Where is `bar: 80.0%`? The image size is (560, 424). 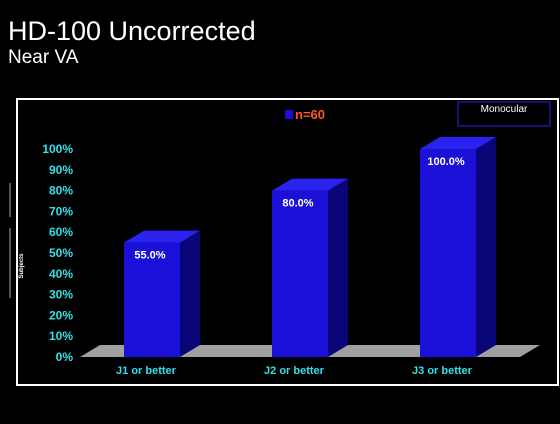
bar: 80.0% is located at coordinates (310, 267).